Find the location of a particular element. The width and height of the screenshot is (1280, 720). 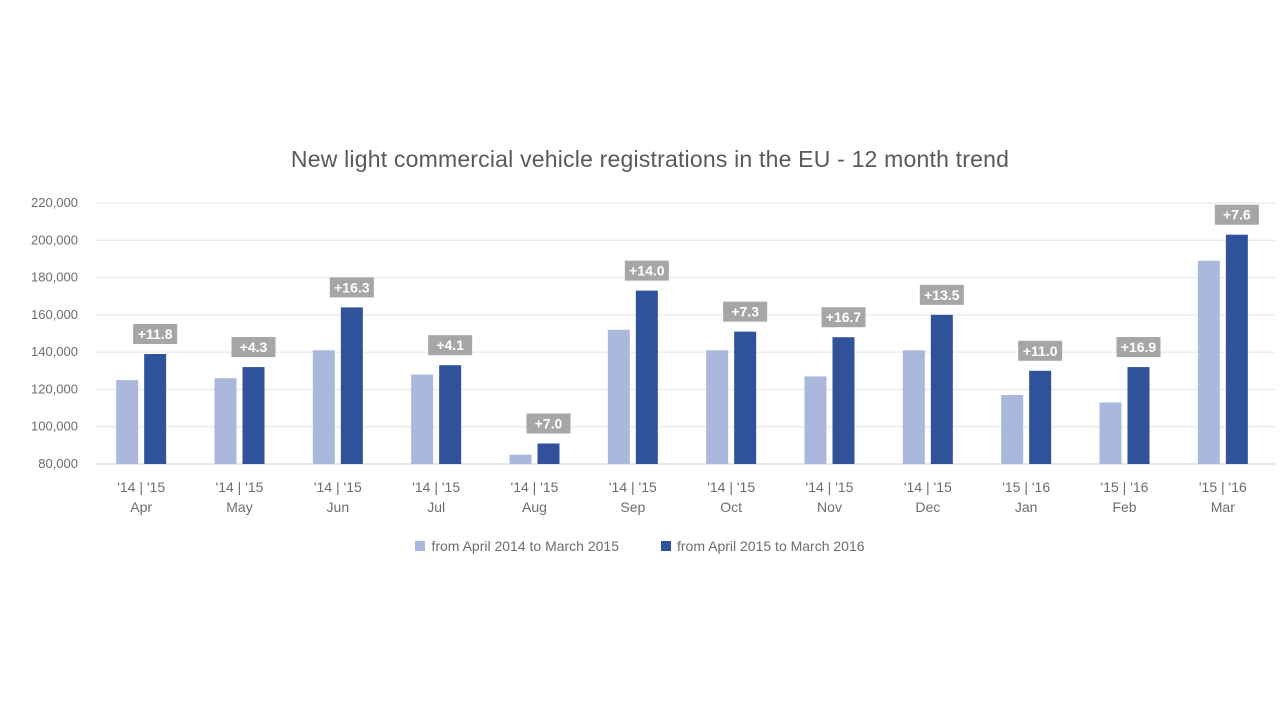

data-label: +16.7 is located at coordinates (844, 317).